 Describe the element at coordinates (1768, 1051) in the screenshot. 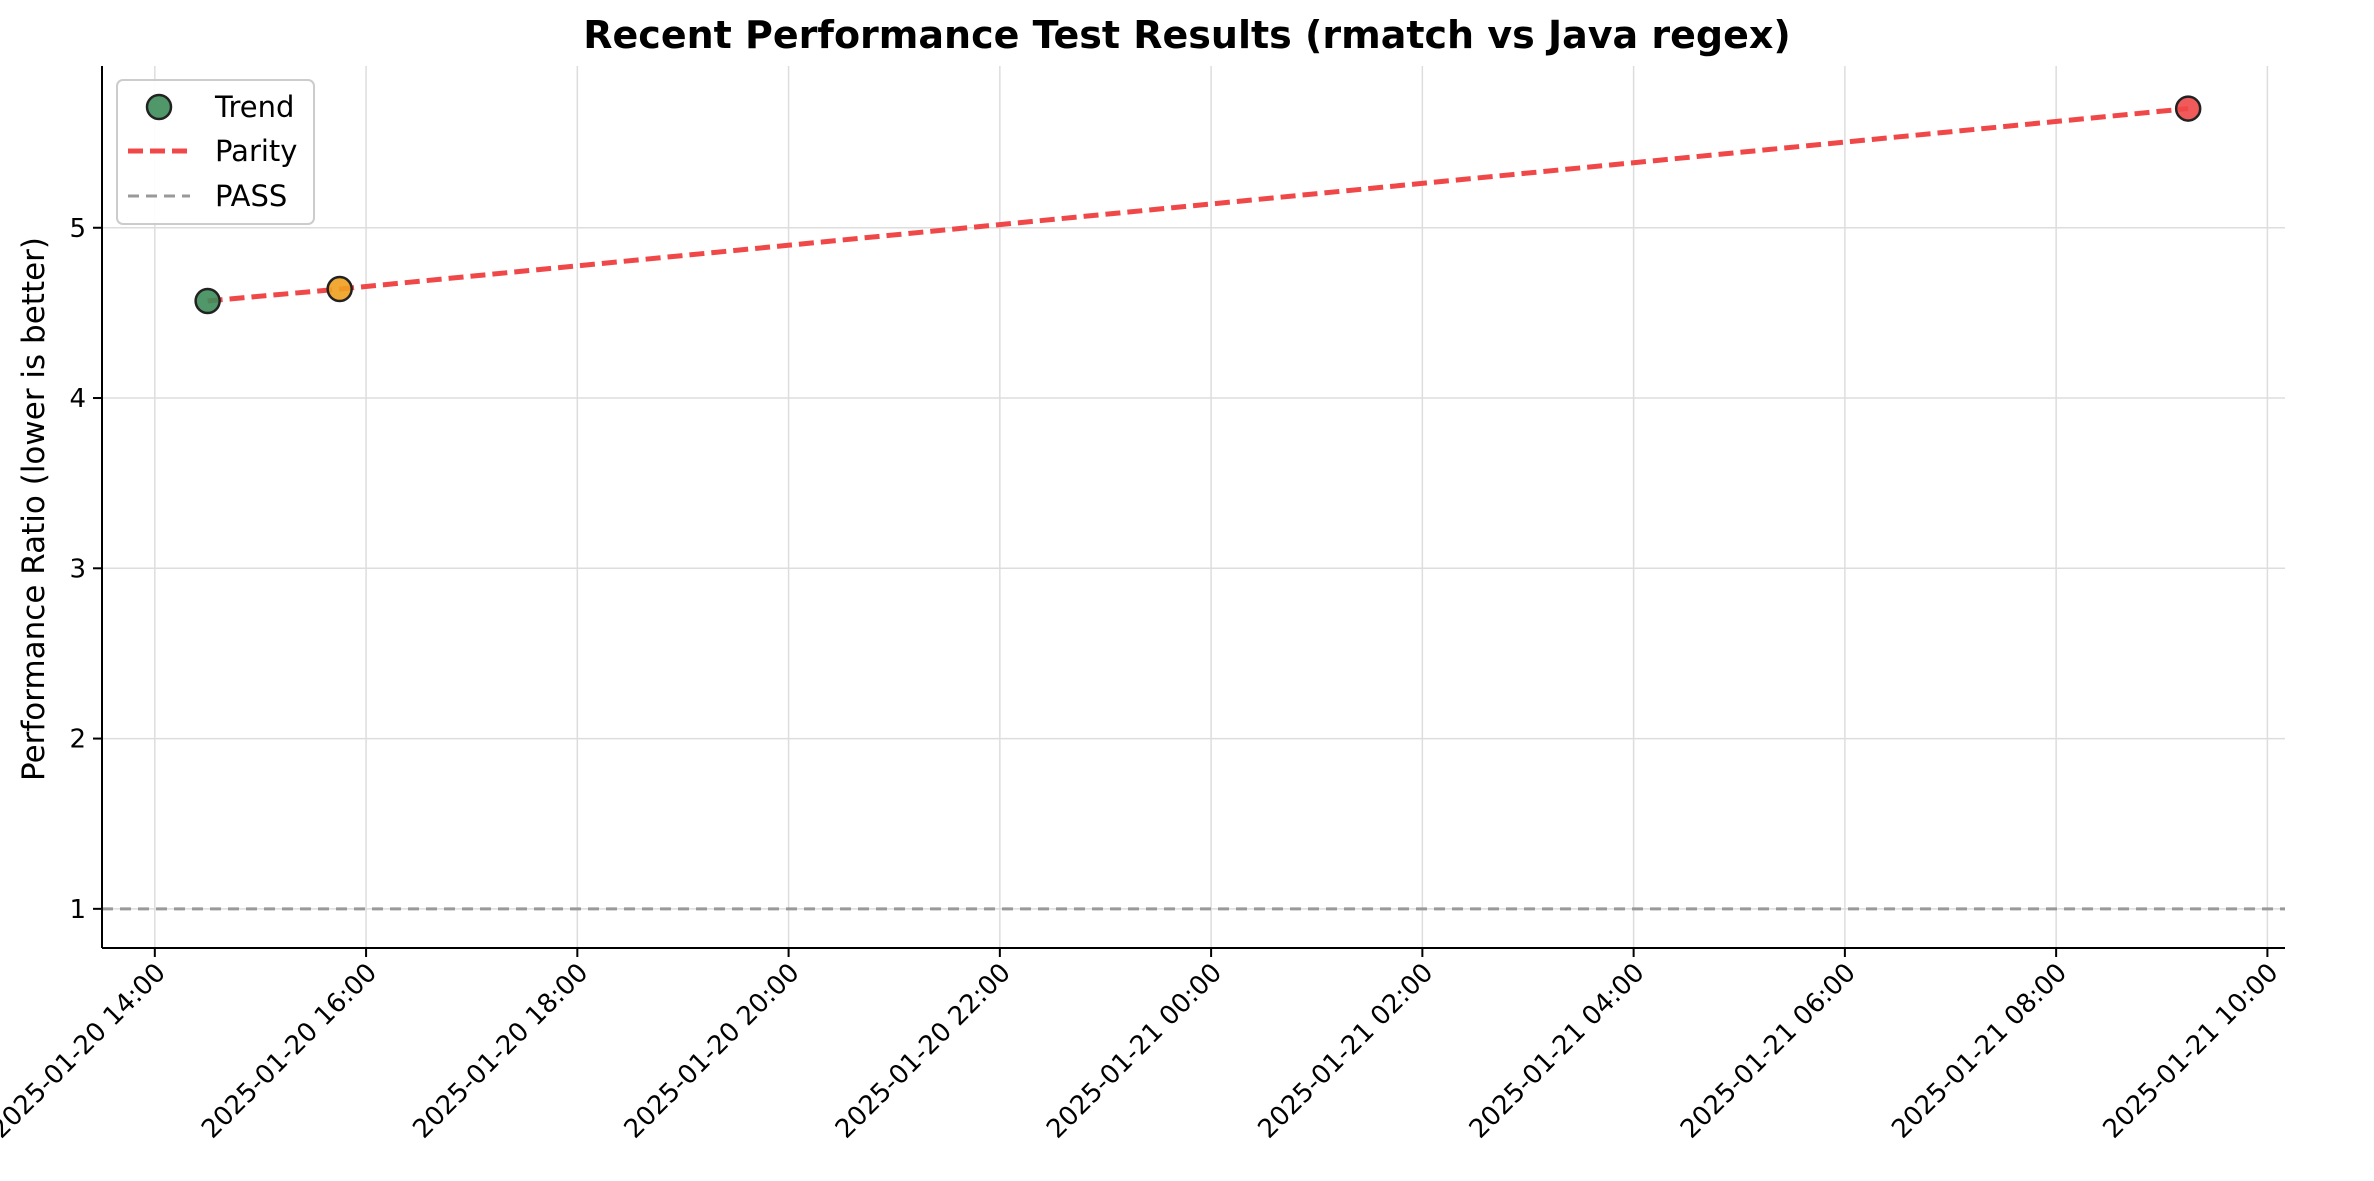

I see `x-tick-label: 2025-01-21 06:00` at that location.